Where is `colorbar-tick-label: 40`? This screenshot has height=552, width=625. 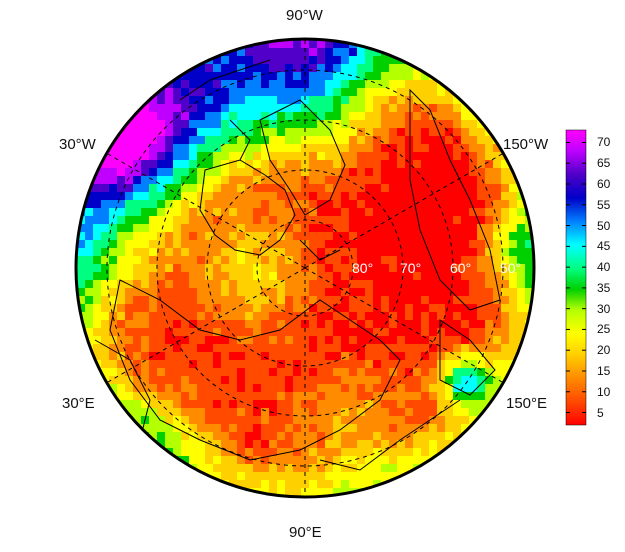 colorbar-tick-label: 40 is located at coordinates (604, 267).